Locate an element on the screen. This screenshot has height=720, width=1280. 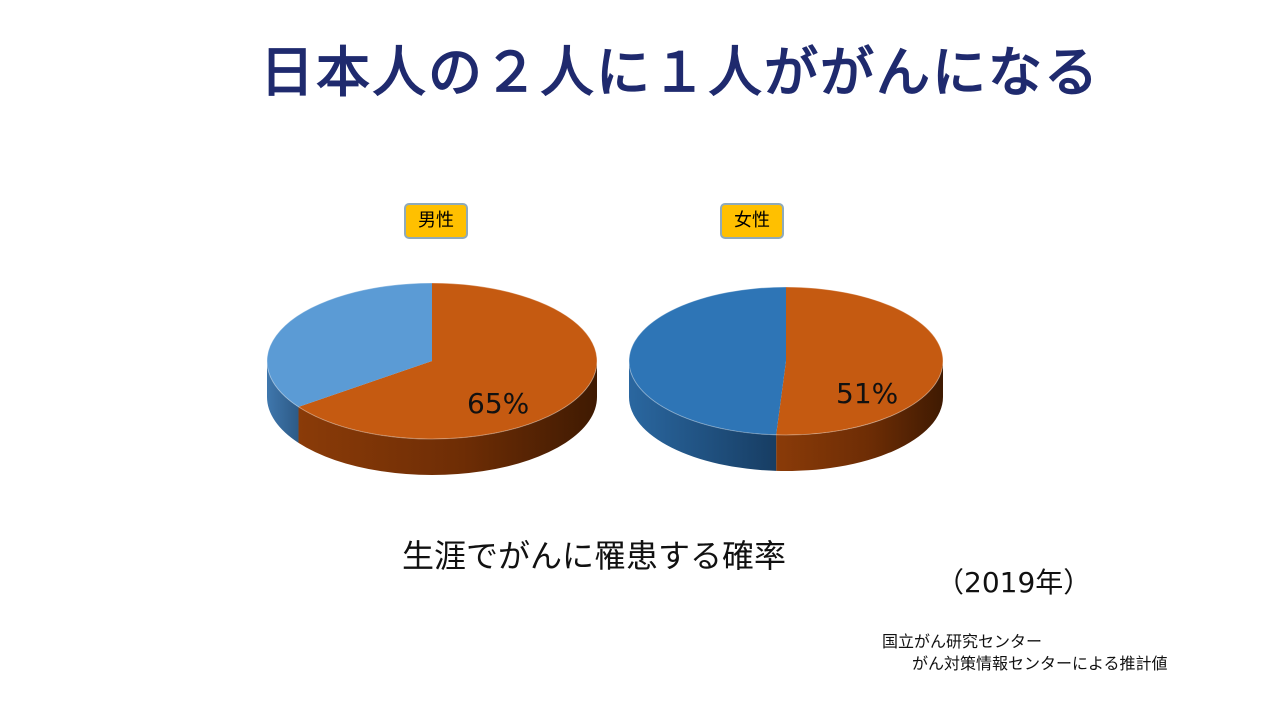
female-pie-other-side is located at coordinates (703, 416).